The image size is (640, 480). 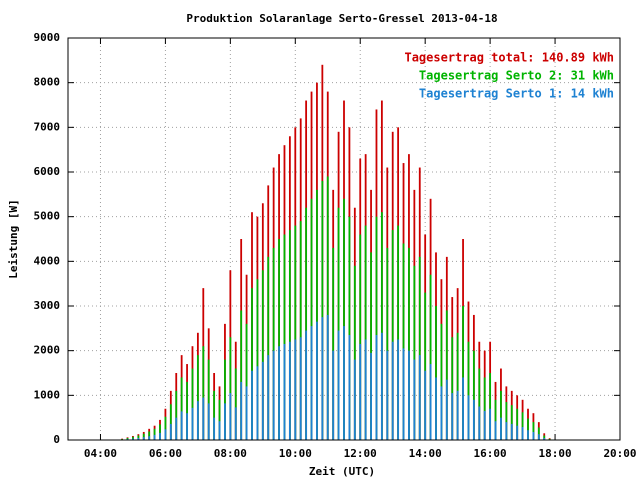 What do you see at coordinates (47, 305) in the screenshot?
I see `y-tick-label: 3000` at bounding box center [47, 305].